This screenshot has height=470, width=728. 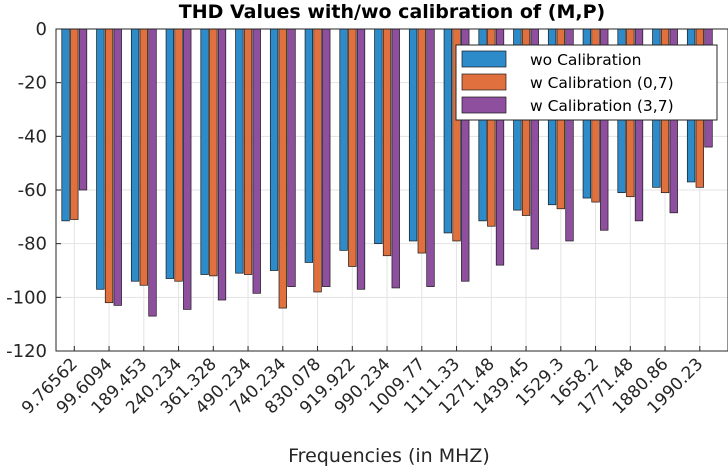 What do you see at coordinates (26, 351) in the screenshot?
I see `y-tick-label: -120` at bounding box center [26, 351].